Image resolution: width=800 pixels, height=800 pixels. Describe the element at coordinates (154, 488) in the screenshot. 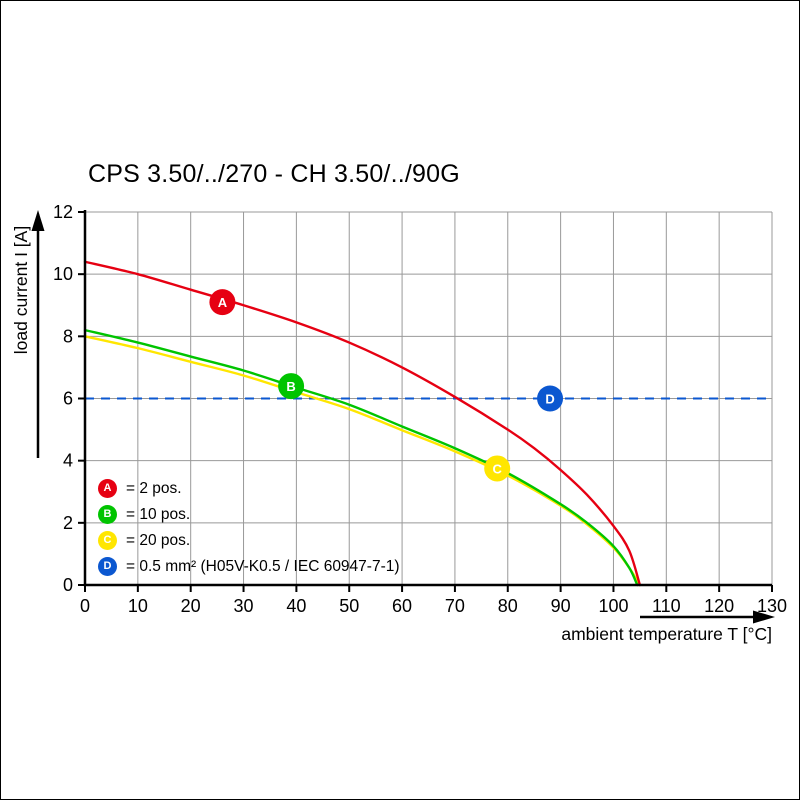

I see `legend-label-a: = 2 pos.` at that location.